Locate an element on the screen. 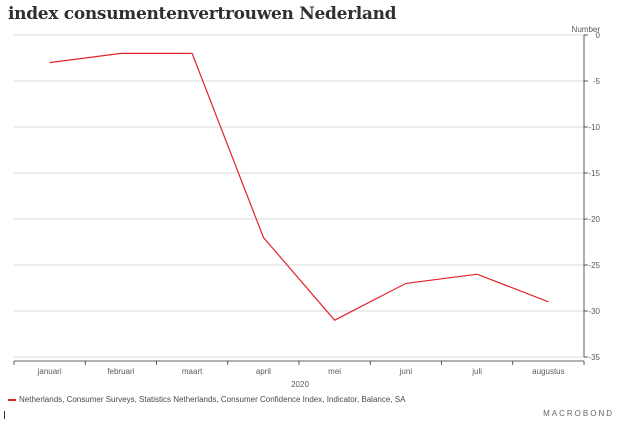 The height and width of the screenshot is (421, 622). y-tick-label: -10 is located at coordinates (594, 127).